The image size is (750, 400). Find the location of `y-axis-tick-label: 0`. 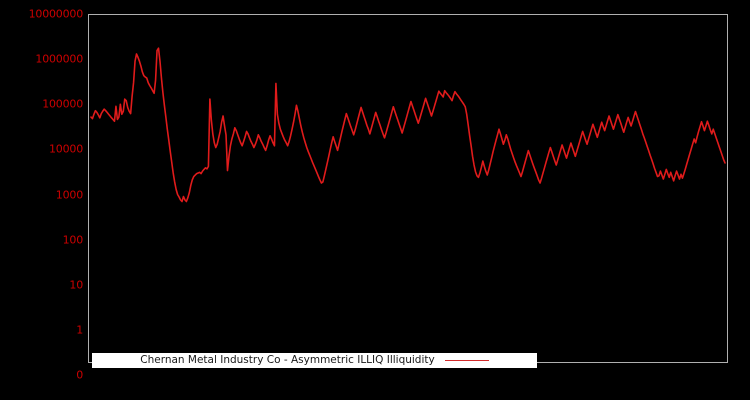

y-axis-tick-label: 0 is located at coordinates (79, 375).